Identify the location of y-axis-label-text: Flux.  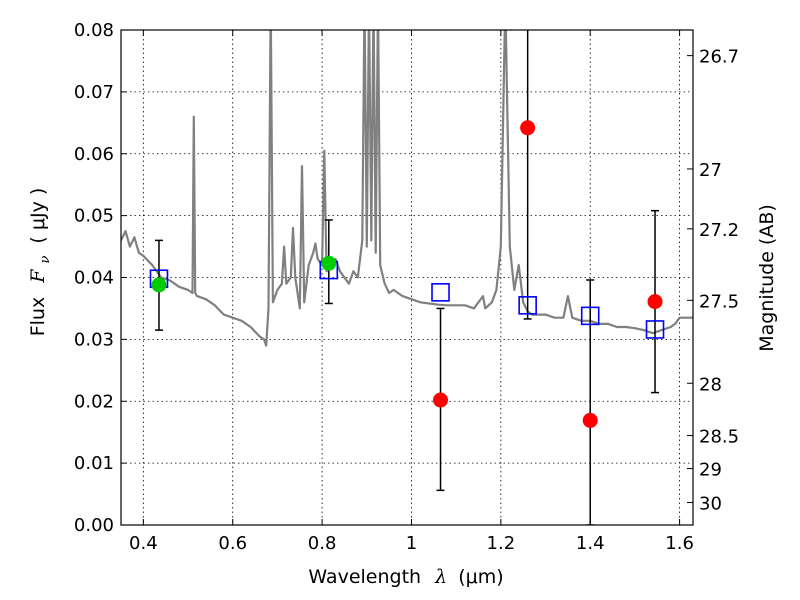
(38, 317).